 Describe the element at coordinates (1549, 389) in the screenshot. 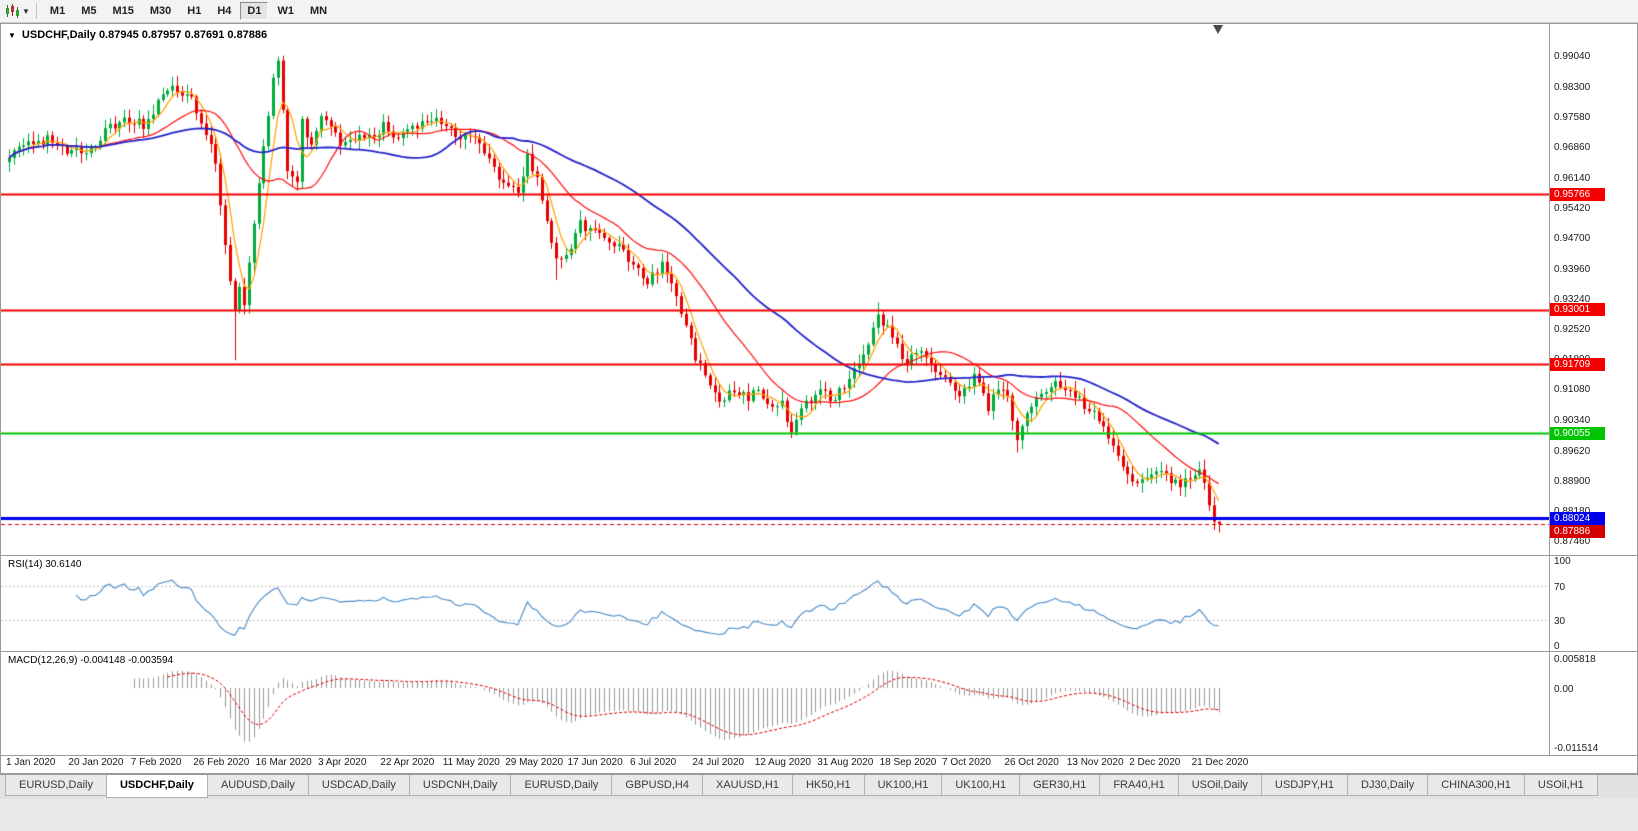

I see `price-axis-separator` at that location.